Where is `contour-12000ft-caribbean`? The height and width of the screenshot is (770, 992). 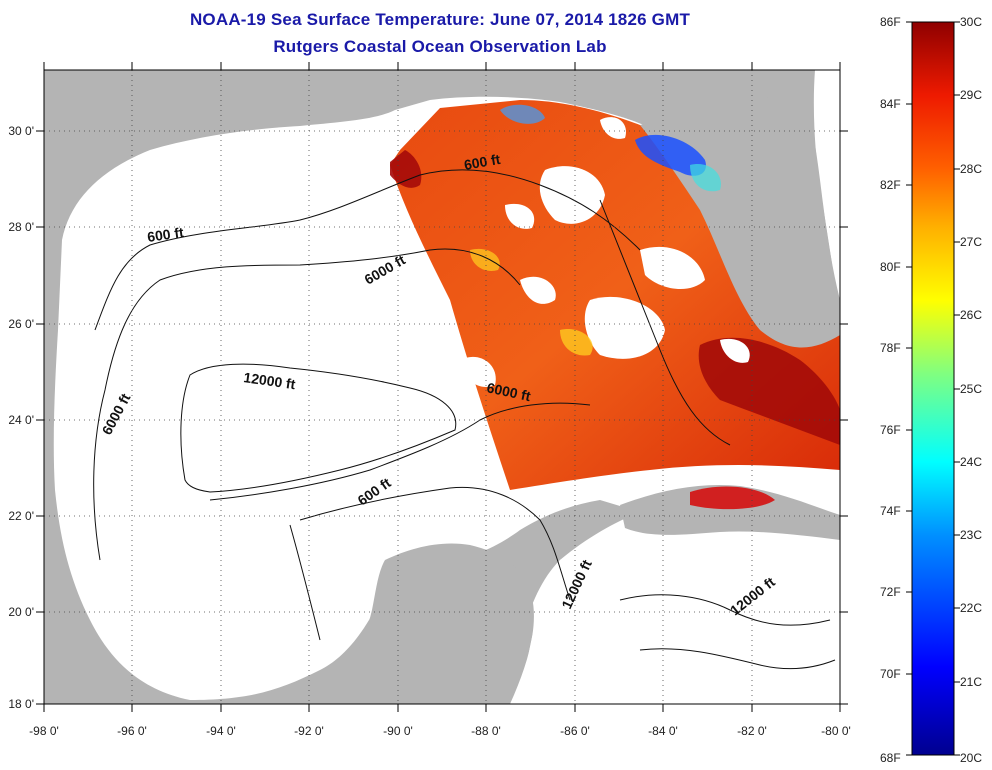 contour-12000ft-caribbean is located at coordinates (727, 632).